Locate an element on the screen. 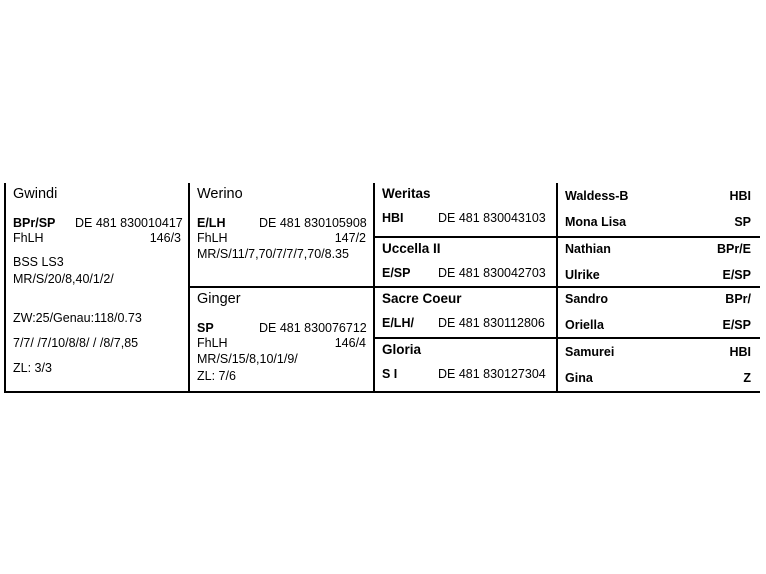 This screenshot has width=766, height=574. registration-line: SP DE 481 830076712 is located at coordinates (285, 328).